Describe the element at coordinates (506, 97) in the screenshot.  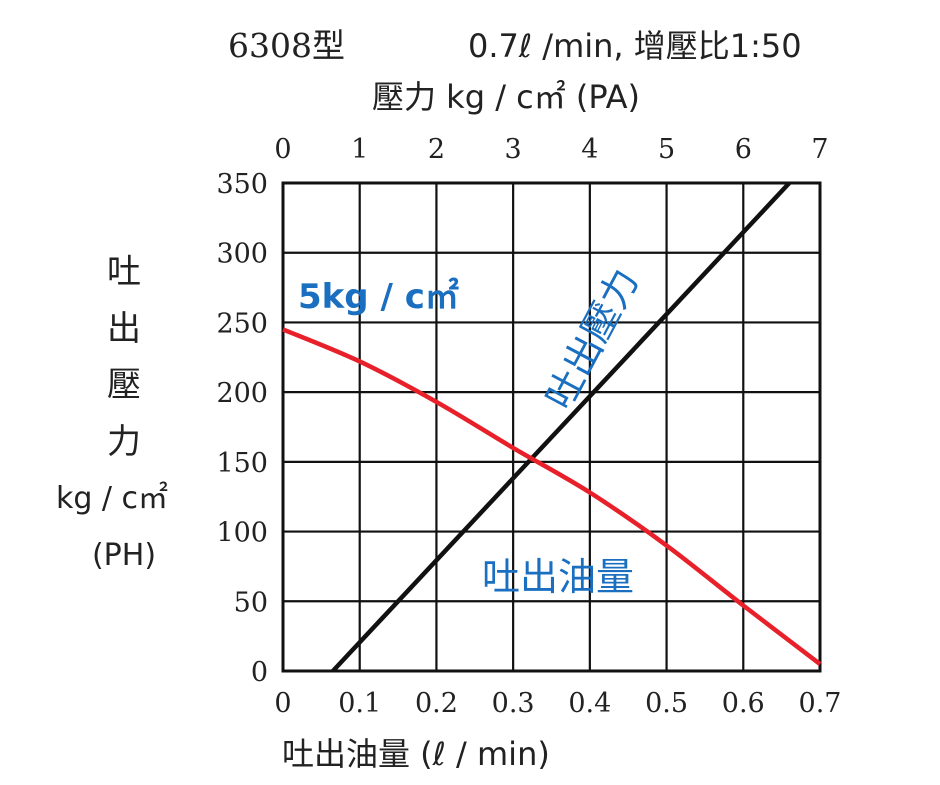
I see `top-axis-label: 壓力 kg / c㎡ (PA)` at that location.